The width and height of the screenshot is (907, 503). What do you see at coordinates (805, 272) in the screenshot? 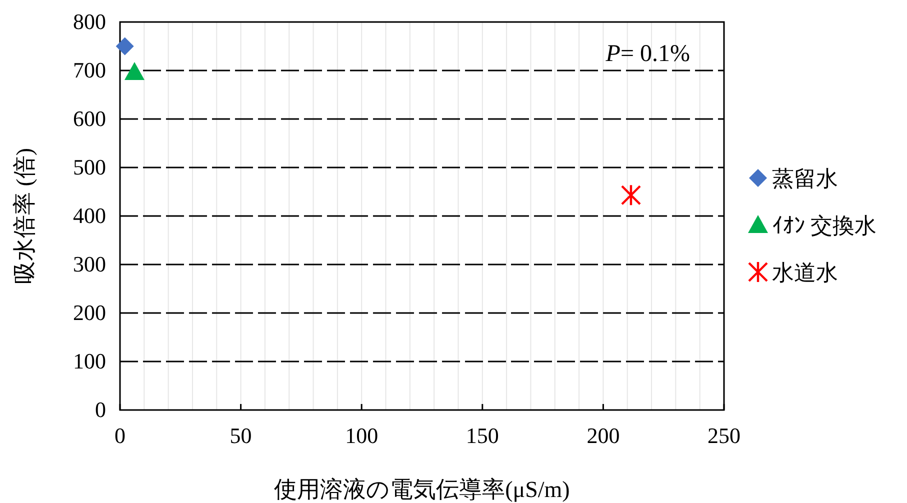
I see `legend-label: 水道水` at bounding box center [805, 272].